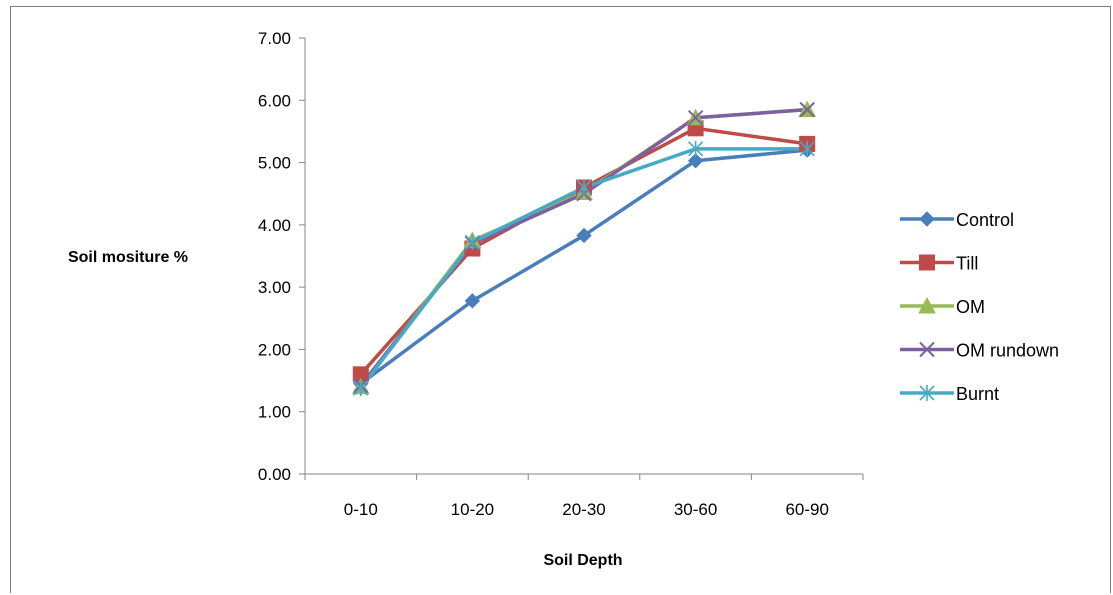 The height and width of the screenshot is (595, 1113). Describe the element at coordinates (949, 394) in the screenshot. I see `legend-item-burnt: Burnt` at that location.